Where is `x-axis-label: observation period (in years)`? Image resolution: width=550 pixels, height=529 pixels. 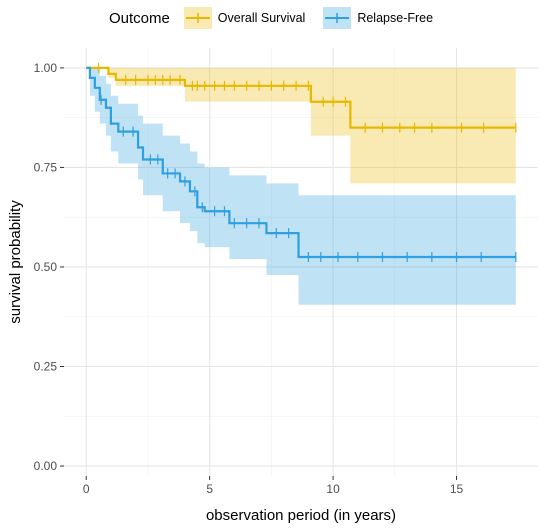 x-axis-label: observation period (in years) is located at coordinates (301, 515).